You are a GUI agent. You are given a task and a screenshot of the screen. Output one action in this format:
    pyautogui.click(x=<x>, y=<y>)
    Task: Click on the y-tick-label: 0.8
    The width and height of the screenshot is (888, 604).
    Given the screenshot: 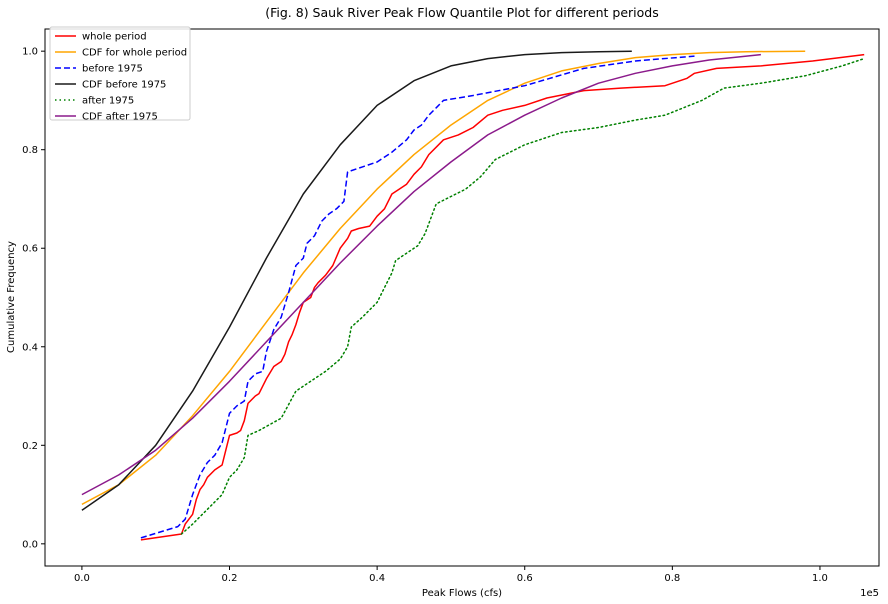 What is the action you would take?
    pyautogui.click(x=30, y=150)
    